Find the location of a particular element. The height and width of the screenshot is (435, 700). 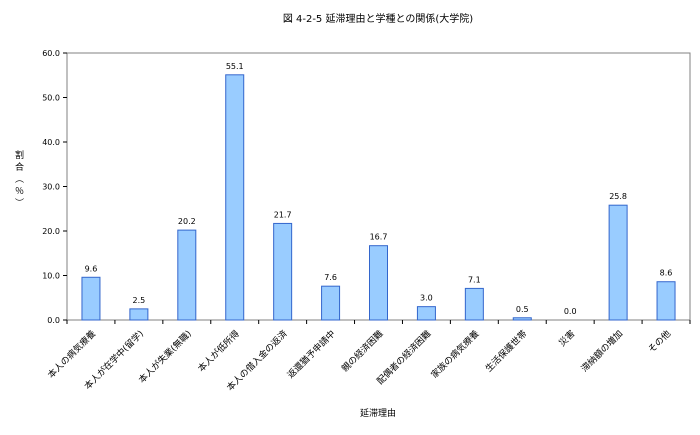

x-category-label: 親の経済困難 is located at coordinates (362, 351).